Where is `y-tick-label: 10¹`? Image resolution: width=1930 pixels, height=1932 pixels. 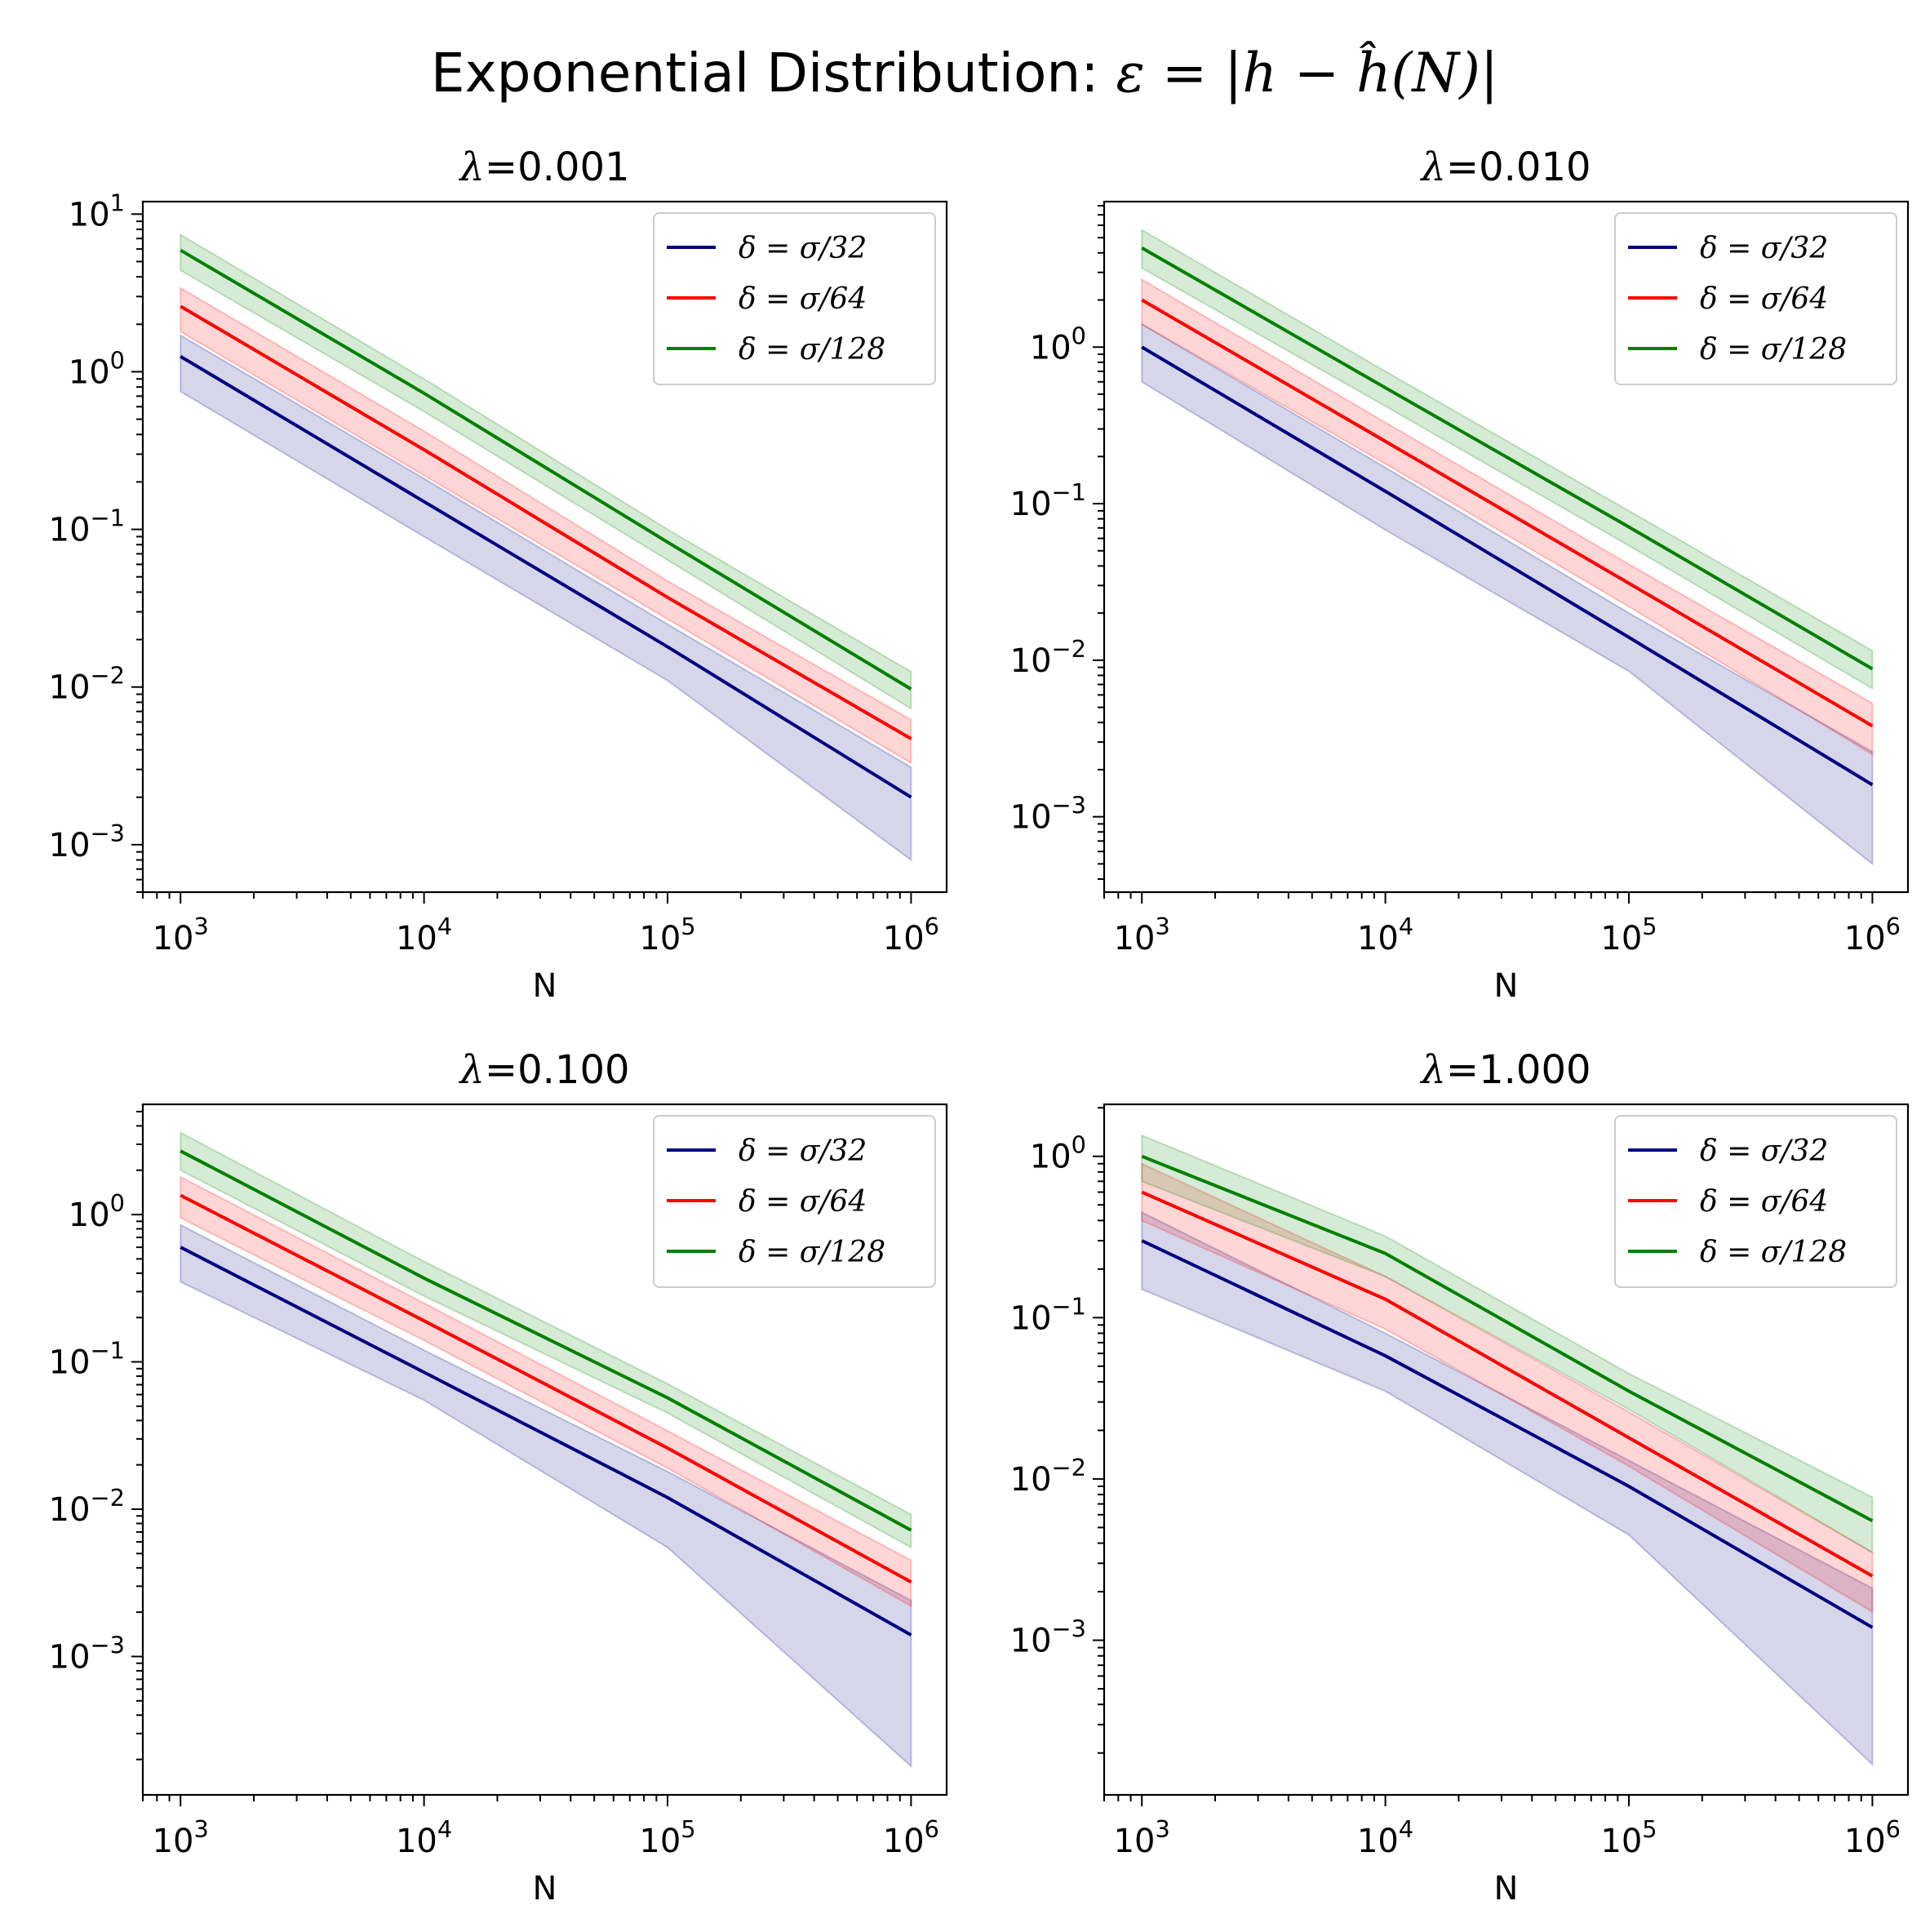
y-tick-label: 10¹ is located at coordinates (97, 211).